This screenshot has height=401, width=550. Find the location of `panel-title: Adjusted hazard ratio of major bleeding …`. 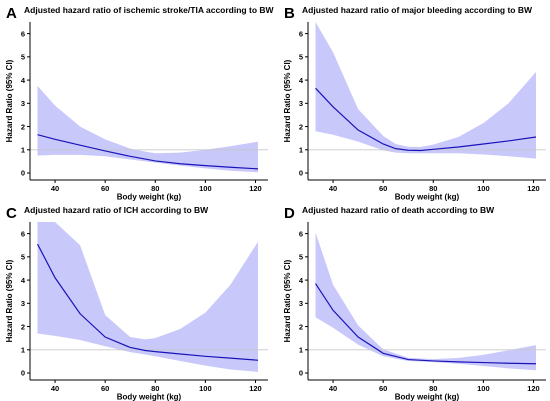

panel-title: Adjusted hazard ratio of major bleeding … is located at coordinates (417, 10).